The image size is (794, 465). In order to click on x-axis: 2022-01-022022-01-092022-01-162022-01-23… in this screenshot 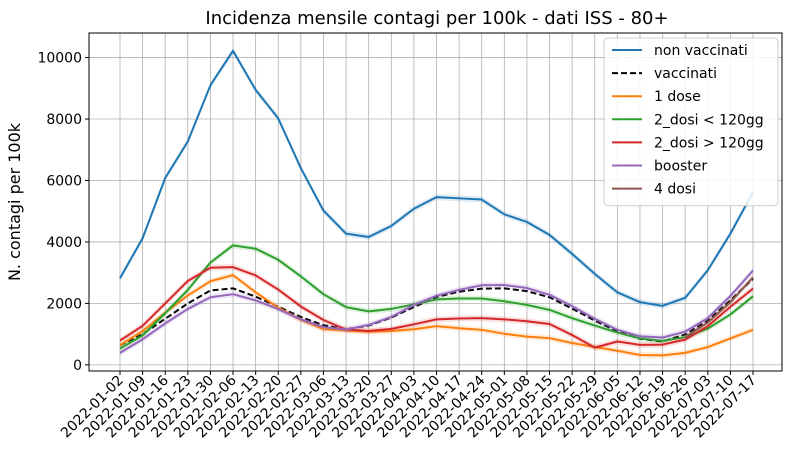, I will do `click(409, 406)`.